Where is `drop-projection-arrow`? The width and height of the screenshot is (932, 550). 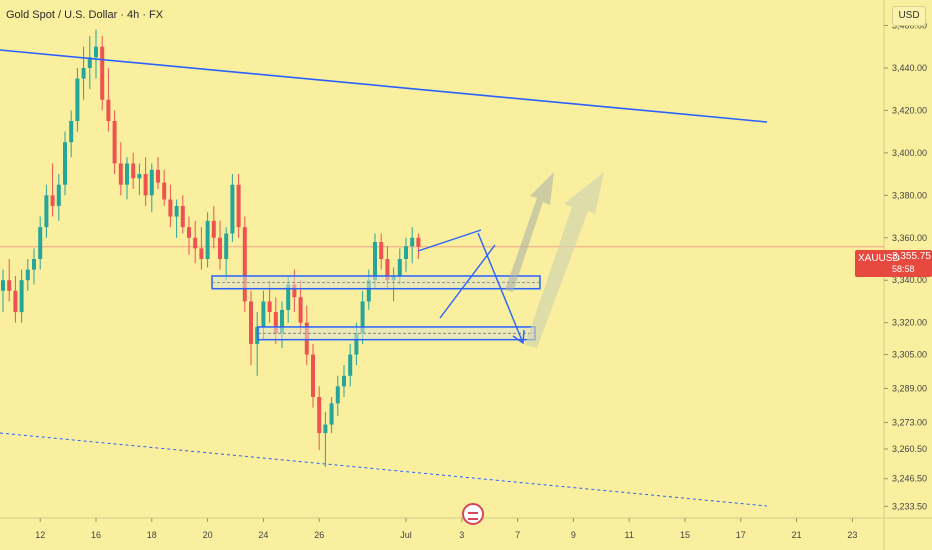 drop-projection-arrow is located at coordinates (500, 288).